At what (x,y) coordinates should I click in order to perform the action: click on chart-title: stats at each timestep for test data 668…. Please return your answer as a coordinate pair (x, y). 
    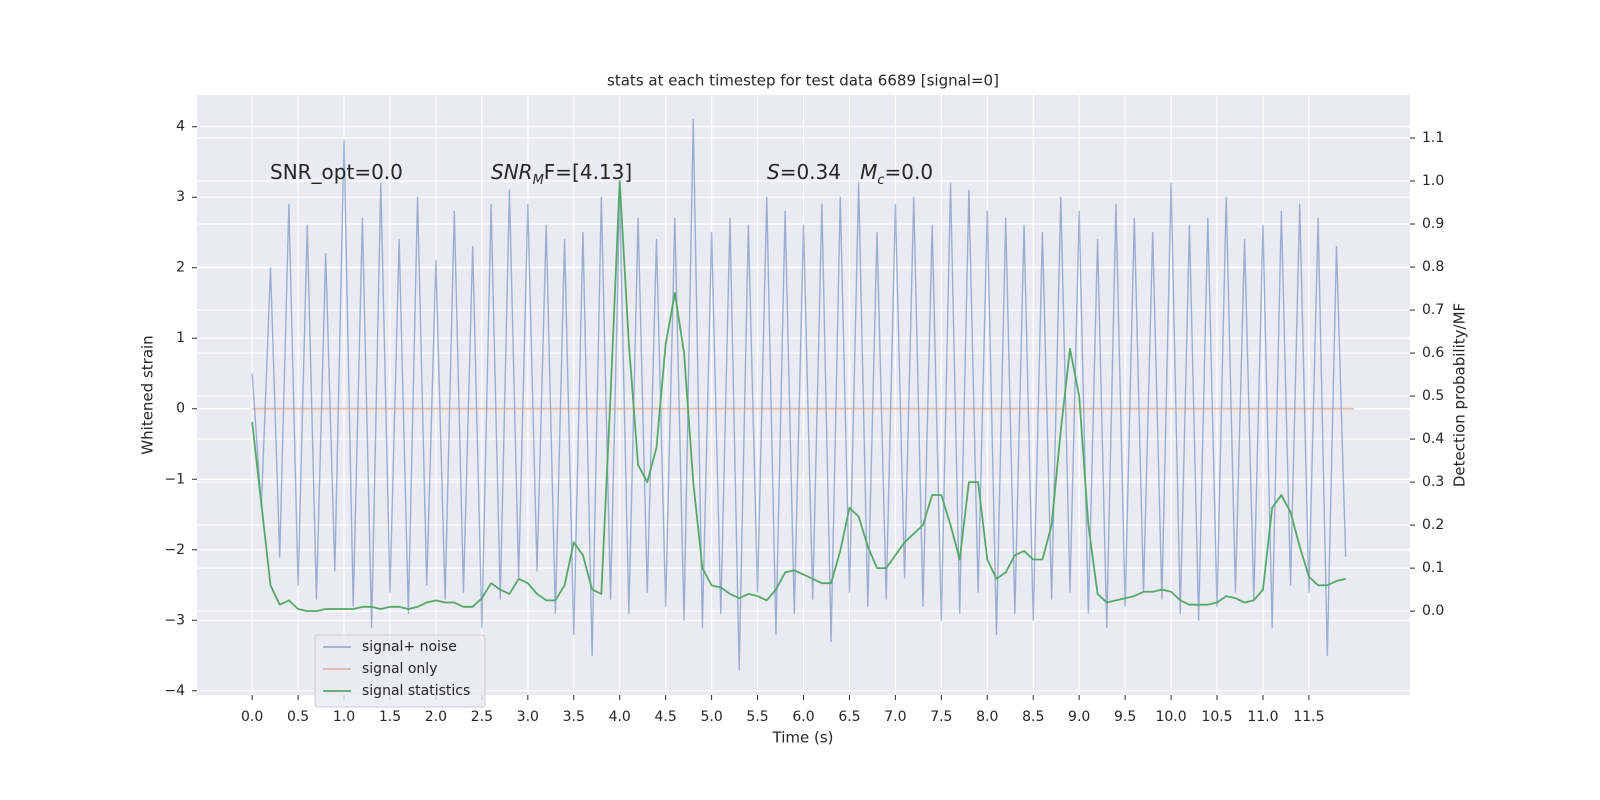
    Looking at the image, I should click on (803, 81).